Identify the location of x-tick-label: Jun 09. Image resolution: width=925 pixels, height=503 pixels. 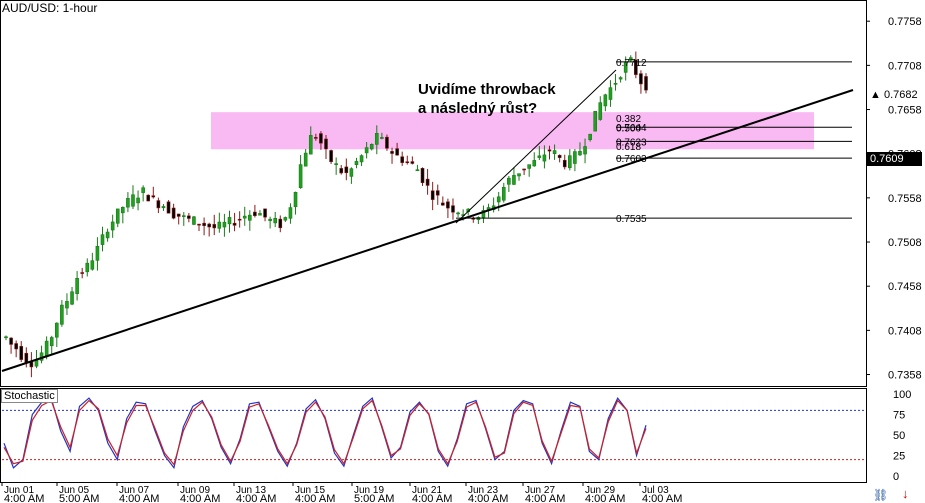
(195, 490).